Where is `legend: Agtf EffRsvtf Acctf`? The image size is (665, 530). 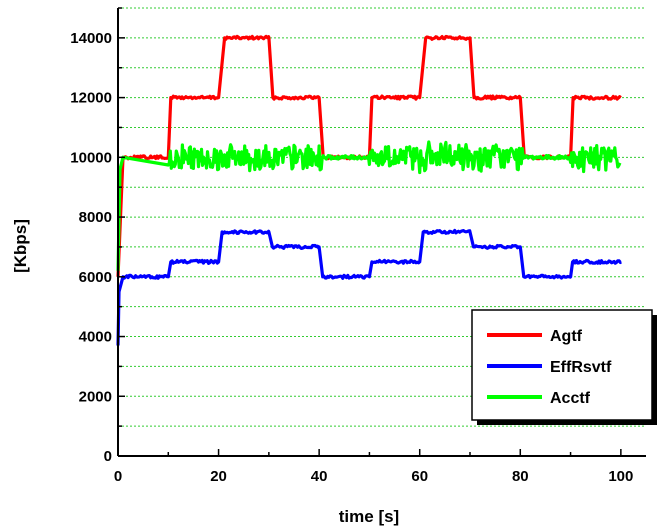 legend: Agtf EffRsvtf Acctf is located at coordinates (564, 367).